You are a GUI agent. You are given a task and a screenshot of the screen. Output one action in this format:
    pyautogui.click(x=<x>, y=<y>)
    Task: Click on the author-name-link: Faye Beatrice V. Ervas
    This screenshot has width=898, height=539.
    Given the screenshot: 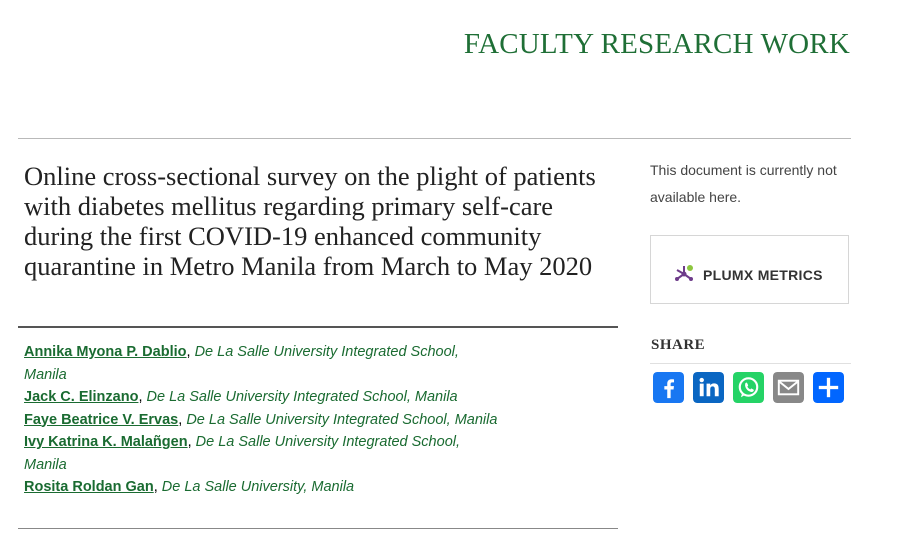 What is the action you would take?
    pyautogui.click(x=101, y=419)
    